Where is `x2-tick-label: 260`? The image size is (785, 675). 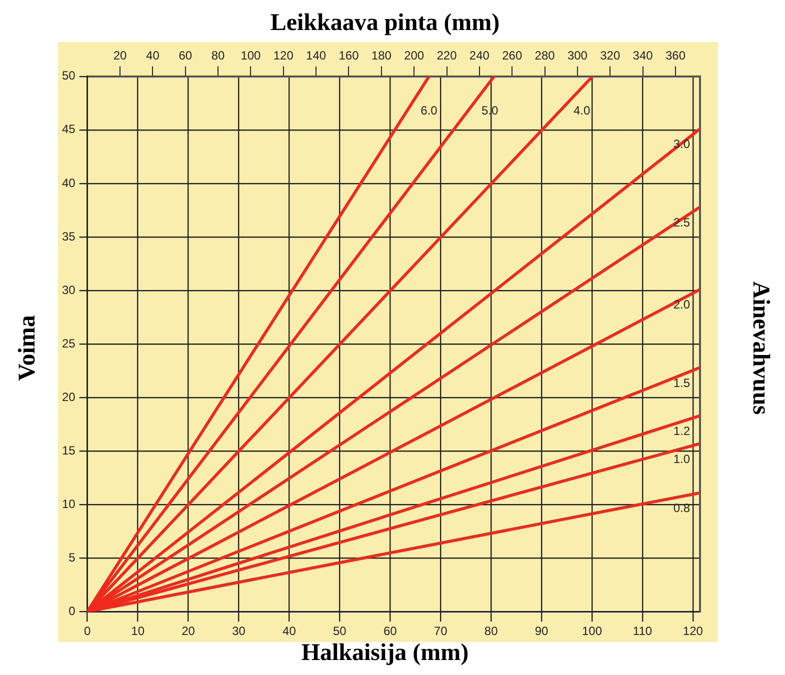
x2-tick-label: 260 is located at coordinates (512, 55).